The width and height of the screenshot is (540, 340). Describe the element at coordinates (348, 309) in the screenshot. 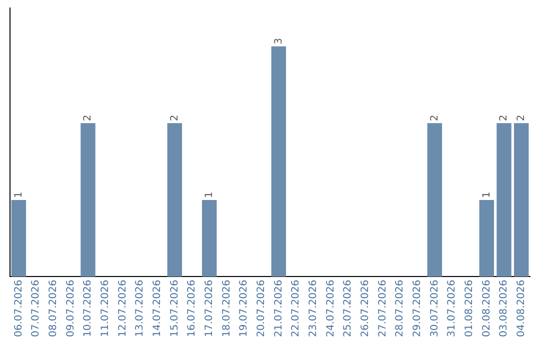

I see `x-tick-label: 25.07.2026` at that location.